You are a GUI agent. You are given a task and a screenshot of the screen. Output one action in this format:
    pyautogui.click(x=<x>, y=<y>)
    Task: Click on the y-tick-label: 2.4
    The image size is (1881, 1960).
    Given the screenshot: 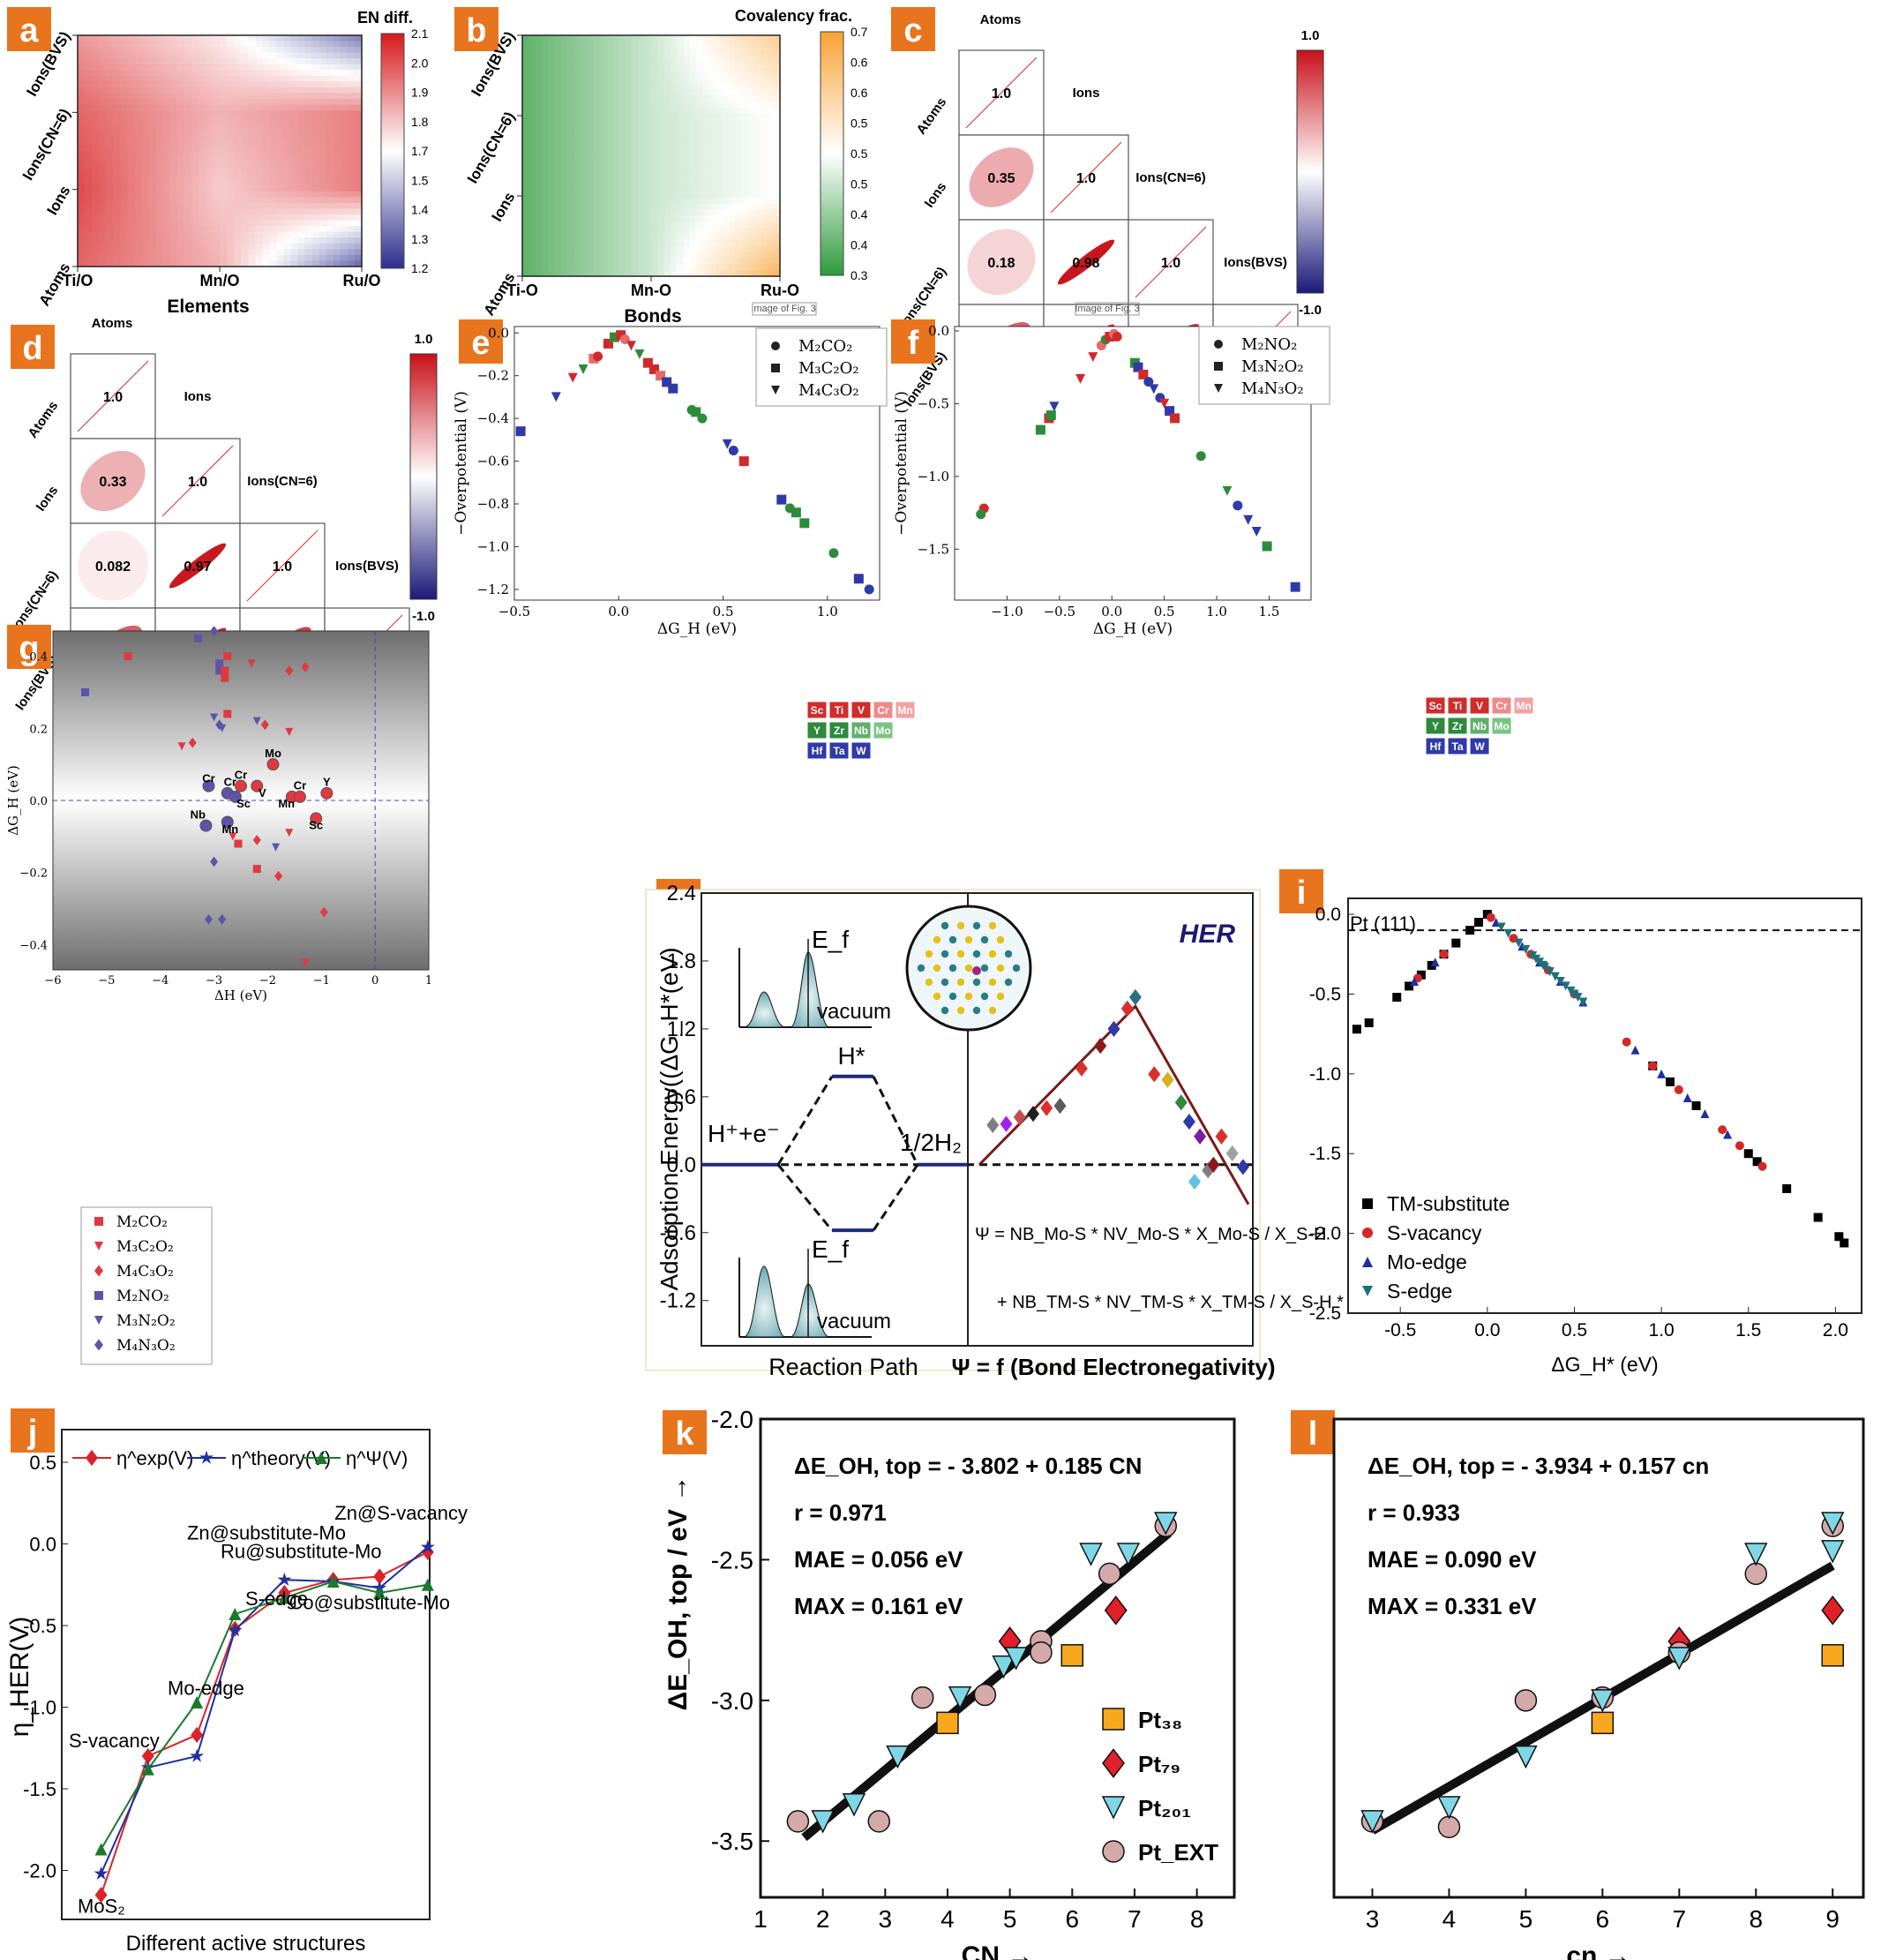 What is the action you would take?
    pyautogui.click(x=681, y=894)
    